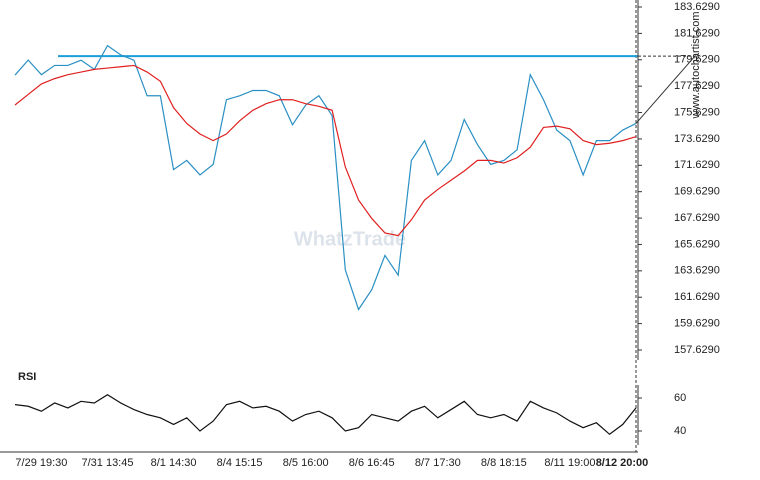 The width and height of the screenshot is (760, 480). I want to click on x-tick-label: 7/31 13:45, so click(107, 463).